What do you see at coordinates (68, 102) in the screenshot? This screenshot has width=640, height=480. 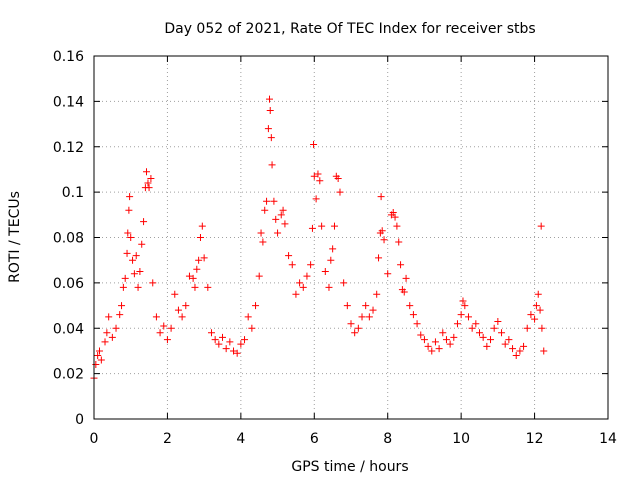 I see `y-tick-label: 0.14` at bounding box center [68, 102].